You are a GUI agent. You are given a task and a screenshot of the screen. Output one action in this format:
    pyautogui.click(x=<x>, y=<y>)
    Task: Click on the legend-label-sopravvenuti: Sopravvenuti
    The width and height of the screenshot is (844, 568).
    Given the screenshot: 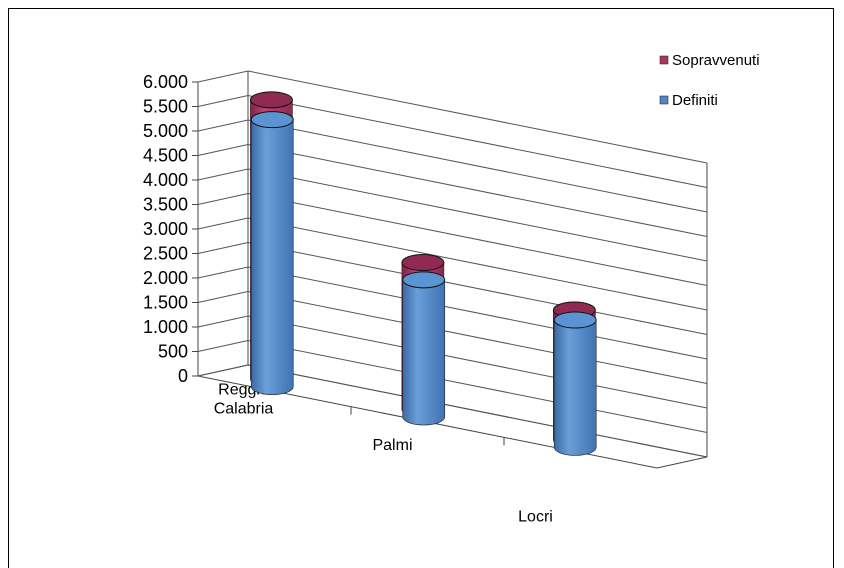 What is the action you would take?
    pyautogui.click(x=716, y=60)
    